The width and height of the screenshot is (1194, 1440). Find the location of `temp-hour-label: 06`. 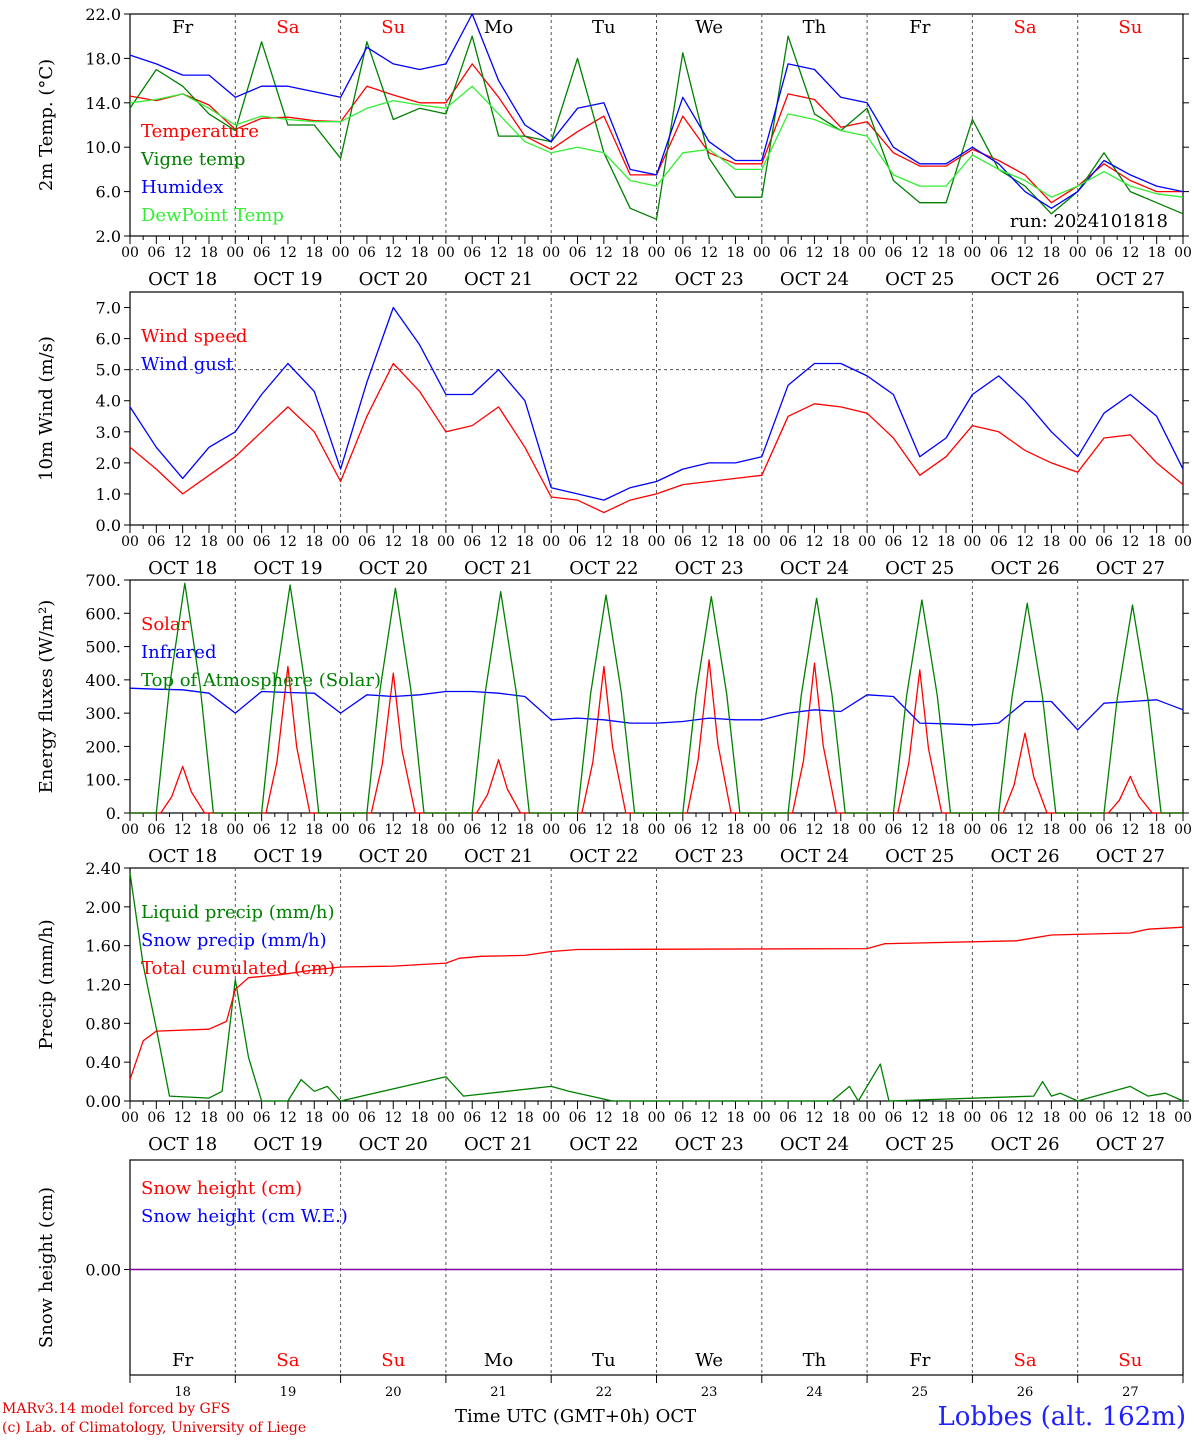

temp-hour-label: 06 is located at coordinates (683, 253).